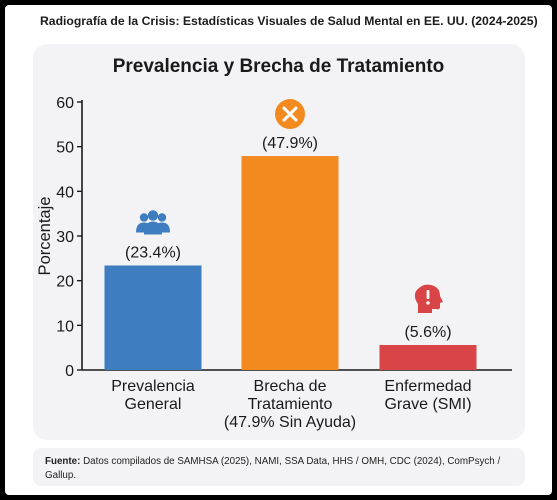  Describe the element at coordinates (65, 103) in the screenshot. I see `y-tick-label: 60` at that location.